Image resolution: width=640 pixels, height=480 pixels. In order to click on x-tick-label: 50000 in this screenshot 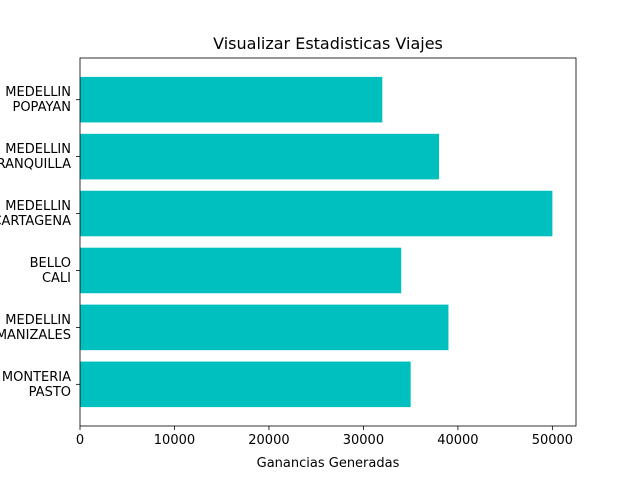, I will do `click(552, 440)`.